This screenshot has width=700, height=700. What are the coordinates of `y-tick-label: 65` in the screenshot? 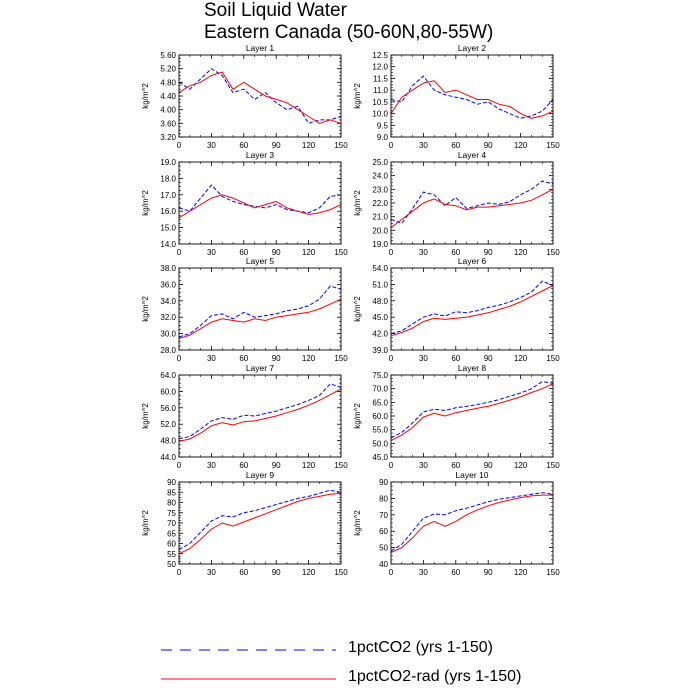 It's located at (171, 533).